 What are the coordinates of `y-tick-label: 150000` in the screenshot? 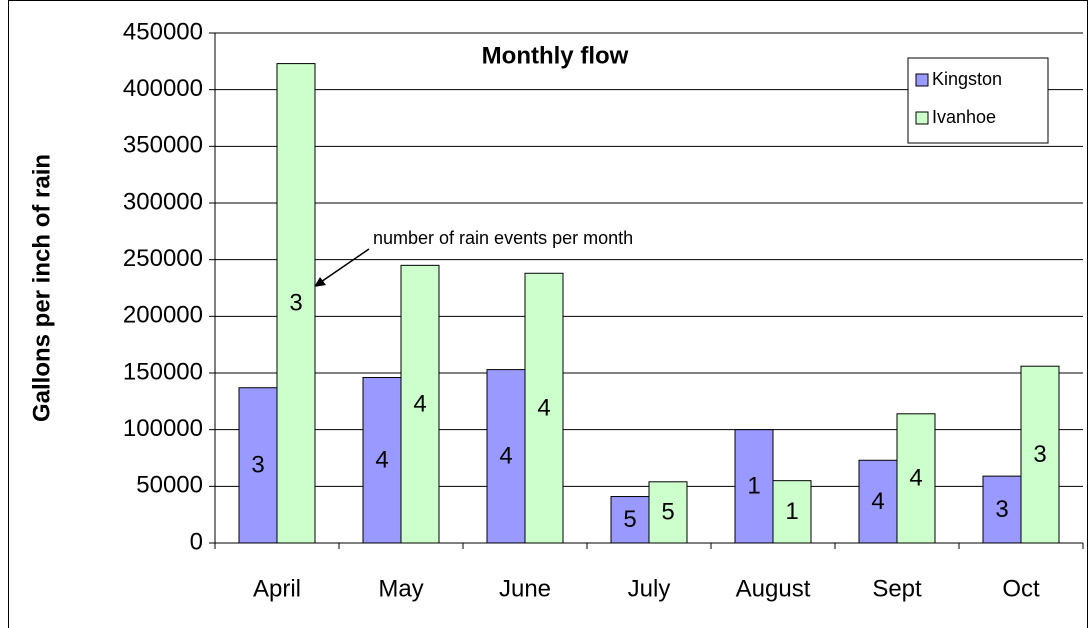 It's located at (163, 371).